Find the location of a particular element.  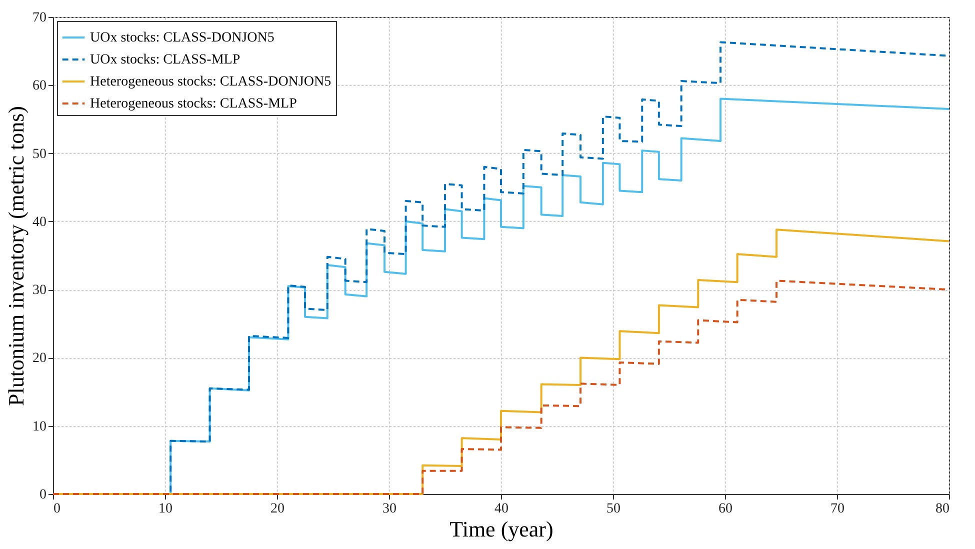

x-tick-label: 70 is located at coordinates (837, 509).